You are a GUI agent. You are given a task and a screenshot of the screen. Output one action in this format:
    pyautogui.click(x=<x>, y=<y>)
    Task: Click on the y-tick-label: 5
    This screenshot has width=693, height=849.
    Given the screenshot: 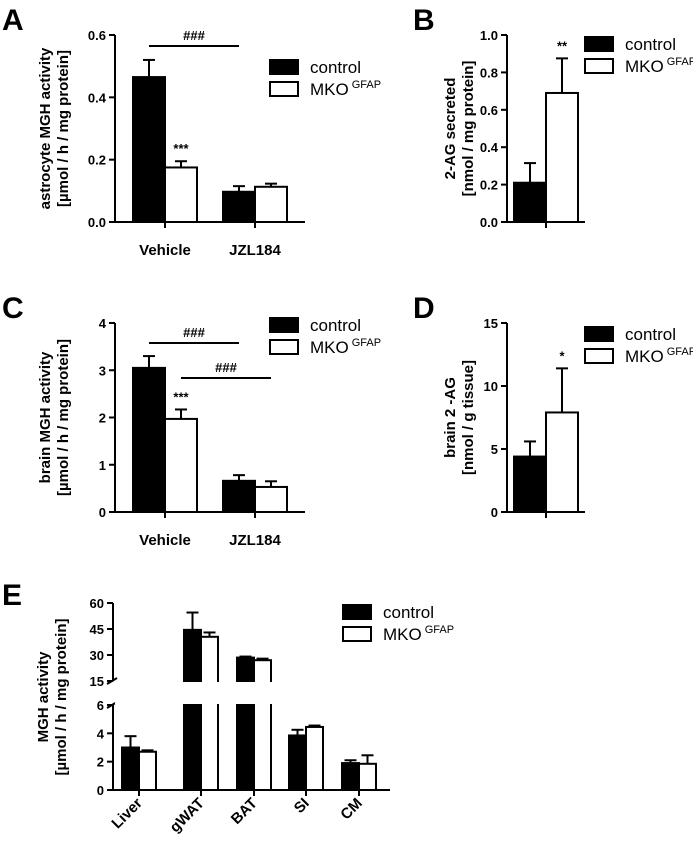 What is the action you would take?
    pyautogui.click(x=494, y=449)
    